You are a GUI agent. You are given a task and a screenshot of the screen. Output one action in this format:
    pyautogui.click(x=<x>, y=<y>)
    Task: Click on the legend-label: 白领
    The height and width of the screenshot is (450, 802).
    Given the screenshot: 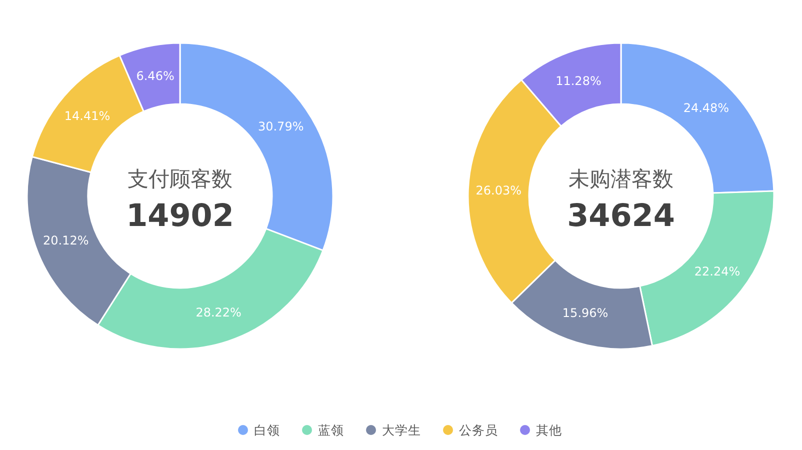 What is the action you would take?
    pyautogui.click(x=267, y=430)
    